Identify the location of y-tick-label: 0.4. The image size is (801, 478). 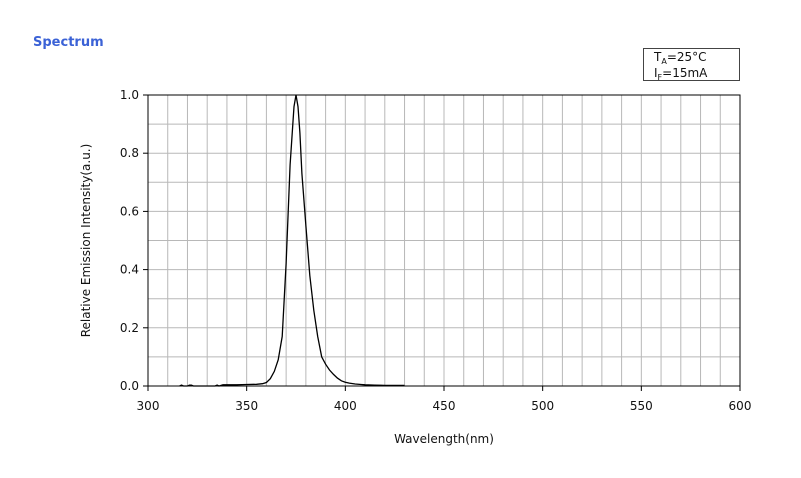
(129, 270).